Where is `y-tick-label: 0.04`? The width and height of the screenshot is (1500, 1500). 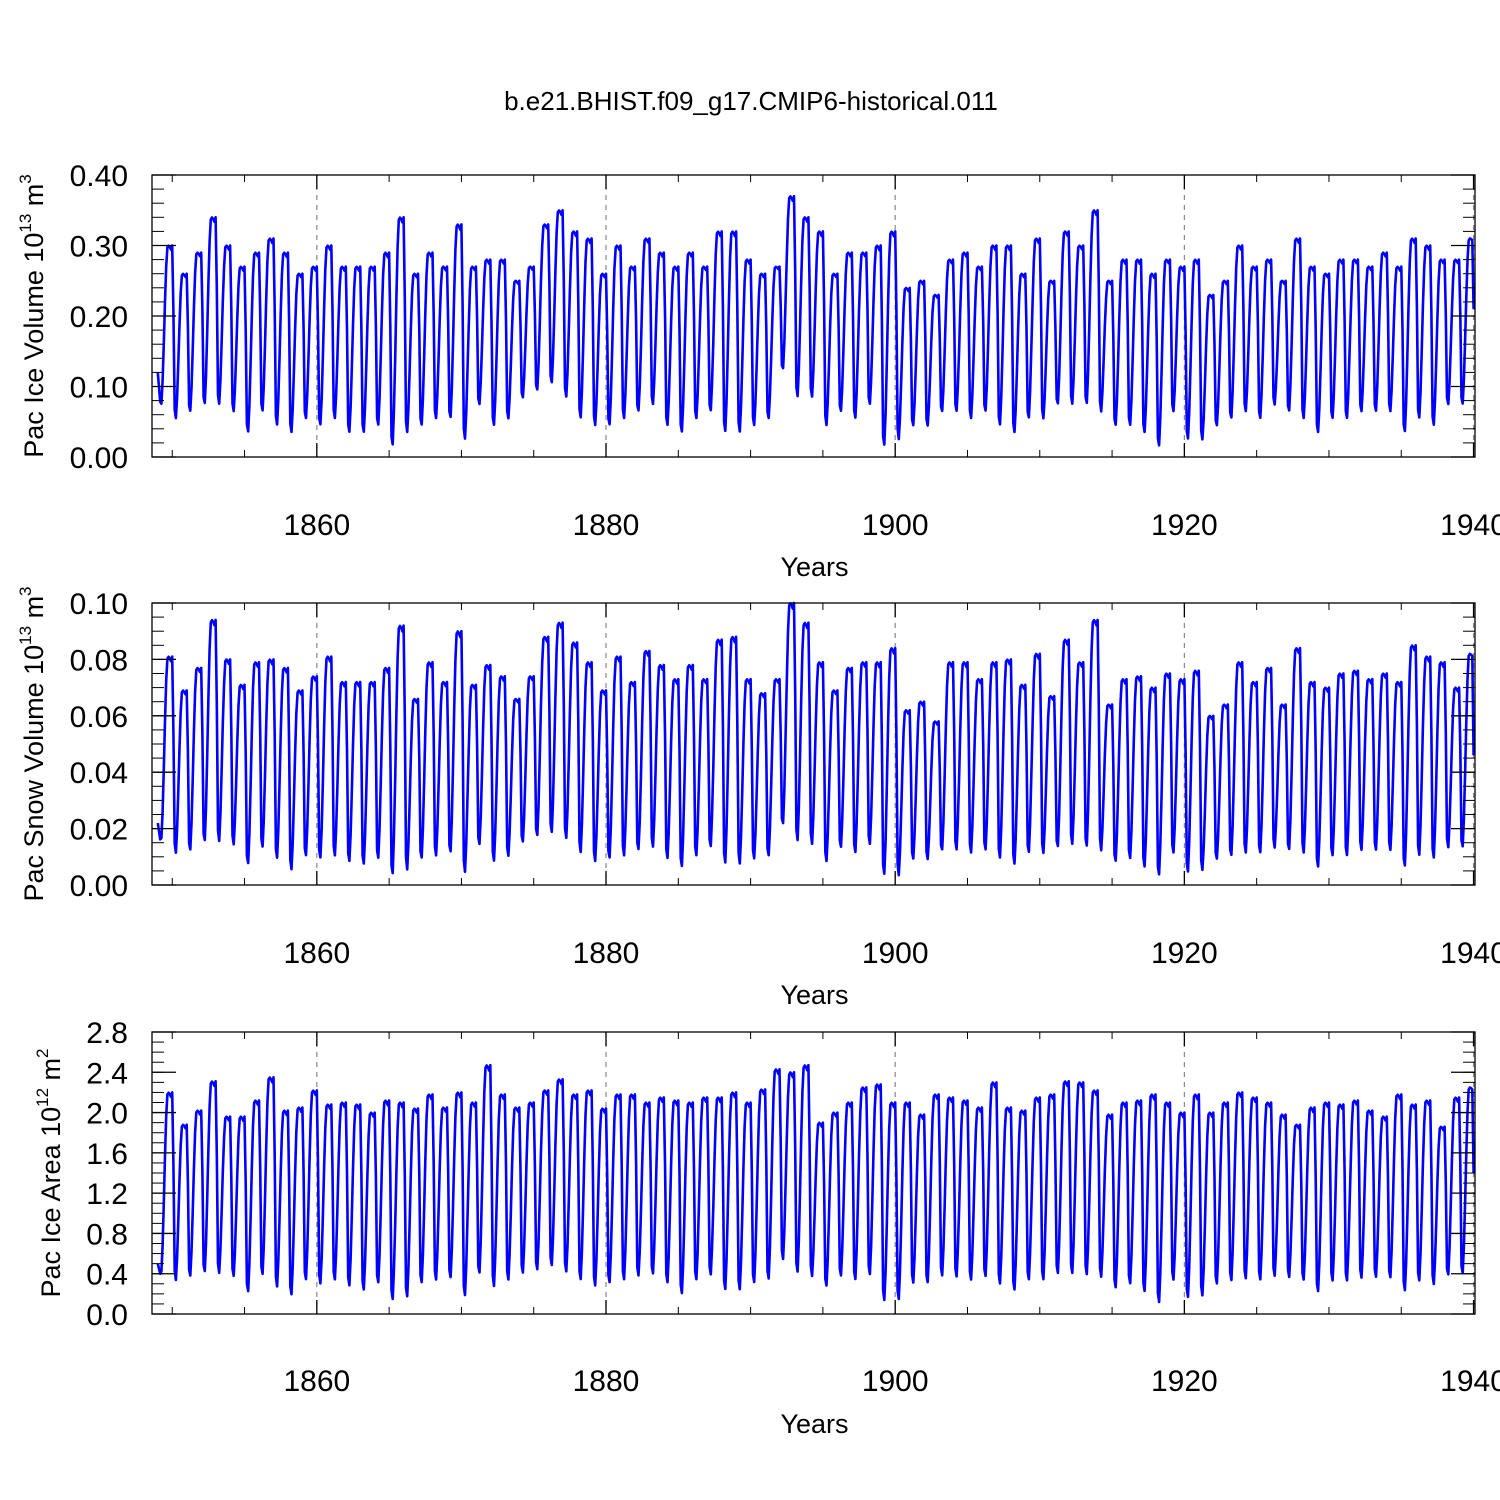
y-tick-label: 0.04 is located at coordinates (99, 773).